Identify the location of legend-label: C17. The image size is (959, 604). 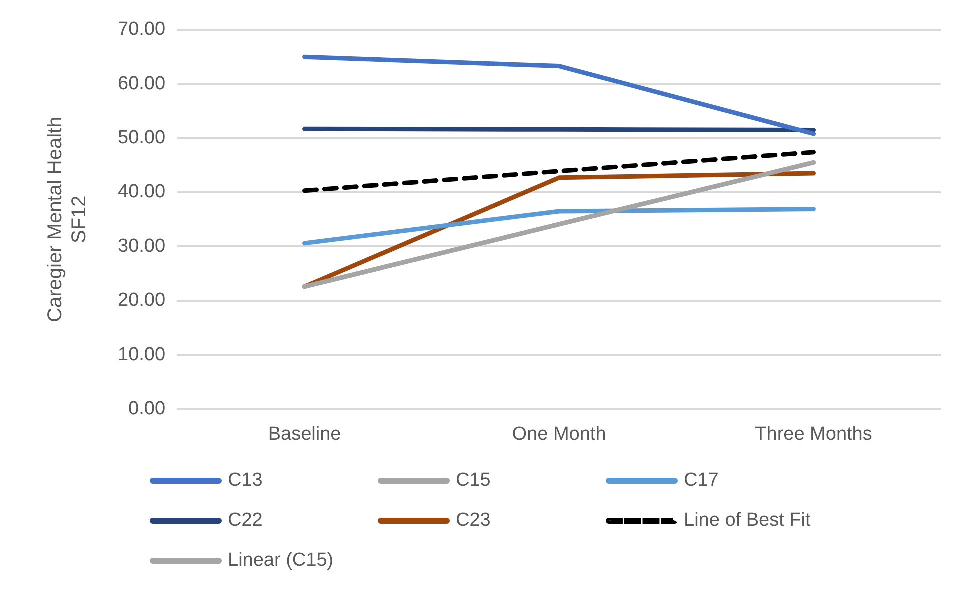
(701, 481).